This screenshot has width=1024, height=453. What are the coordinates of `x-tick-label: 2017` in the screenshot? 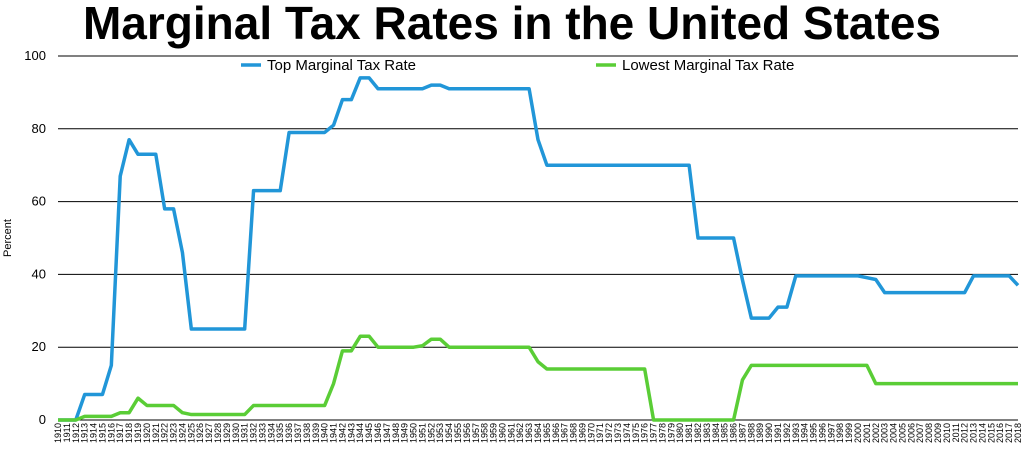 It's located at (1009, 433).